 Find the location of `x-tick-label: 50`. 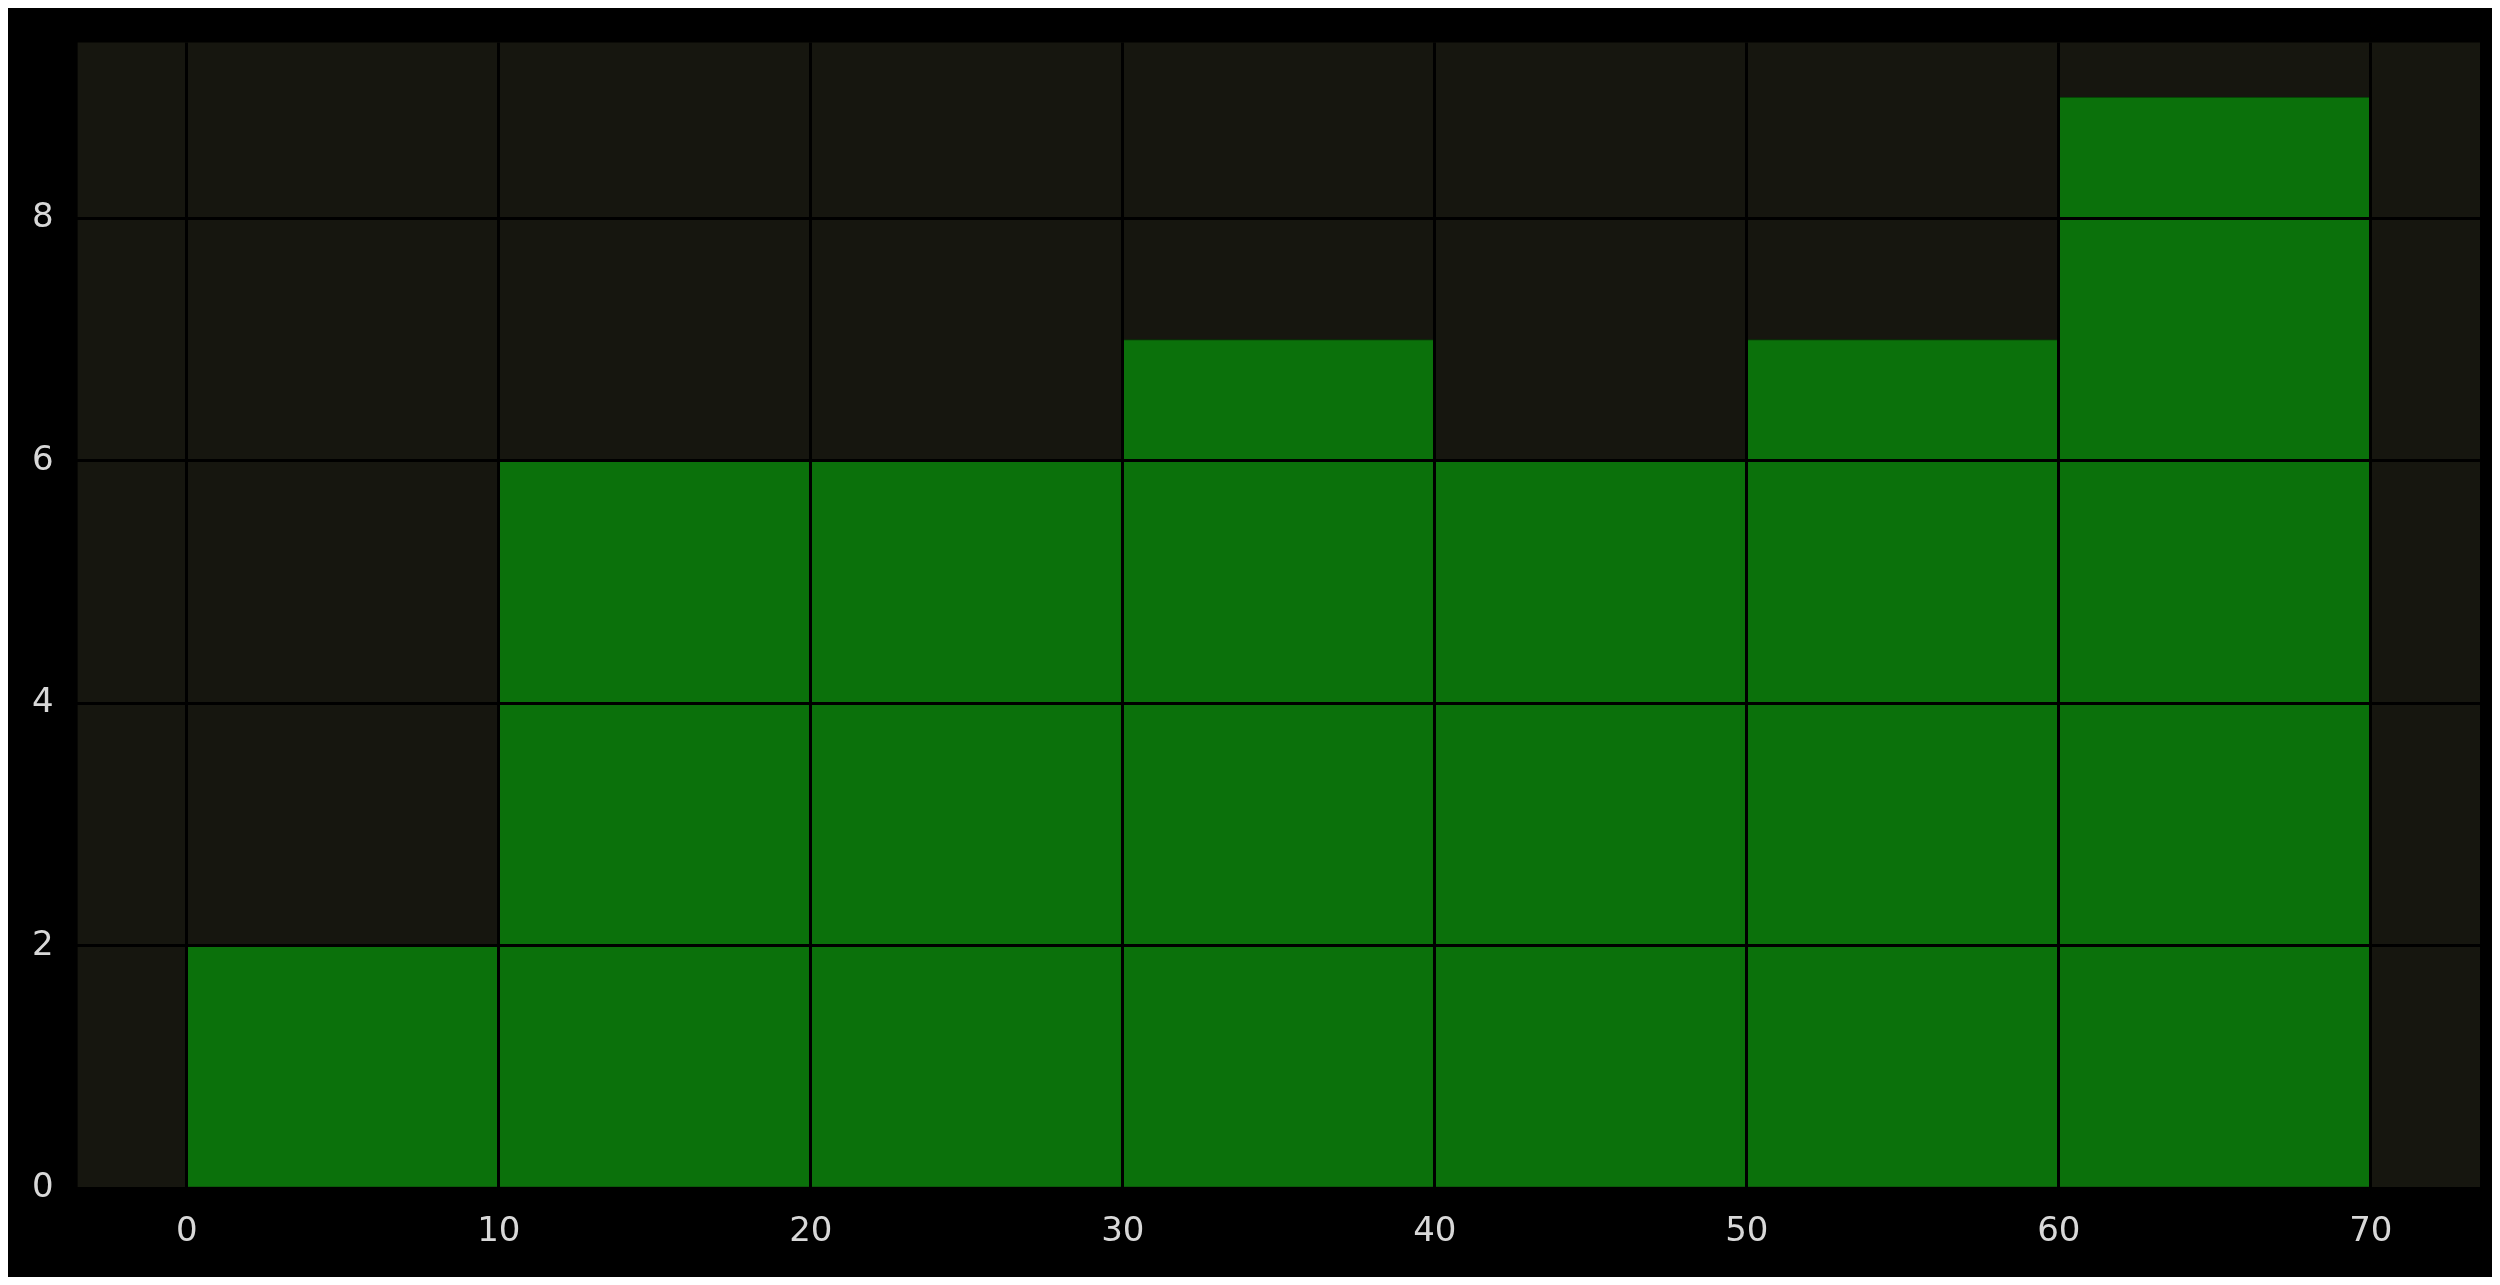

x-tick-label: 50 is located at coordinates (1747, 1229).